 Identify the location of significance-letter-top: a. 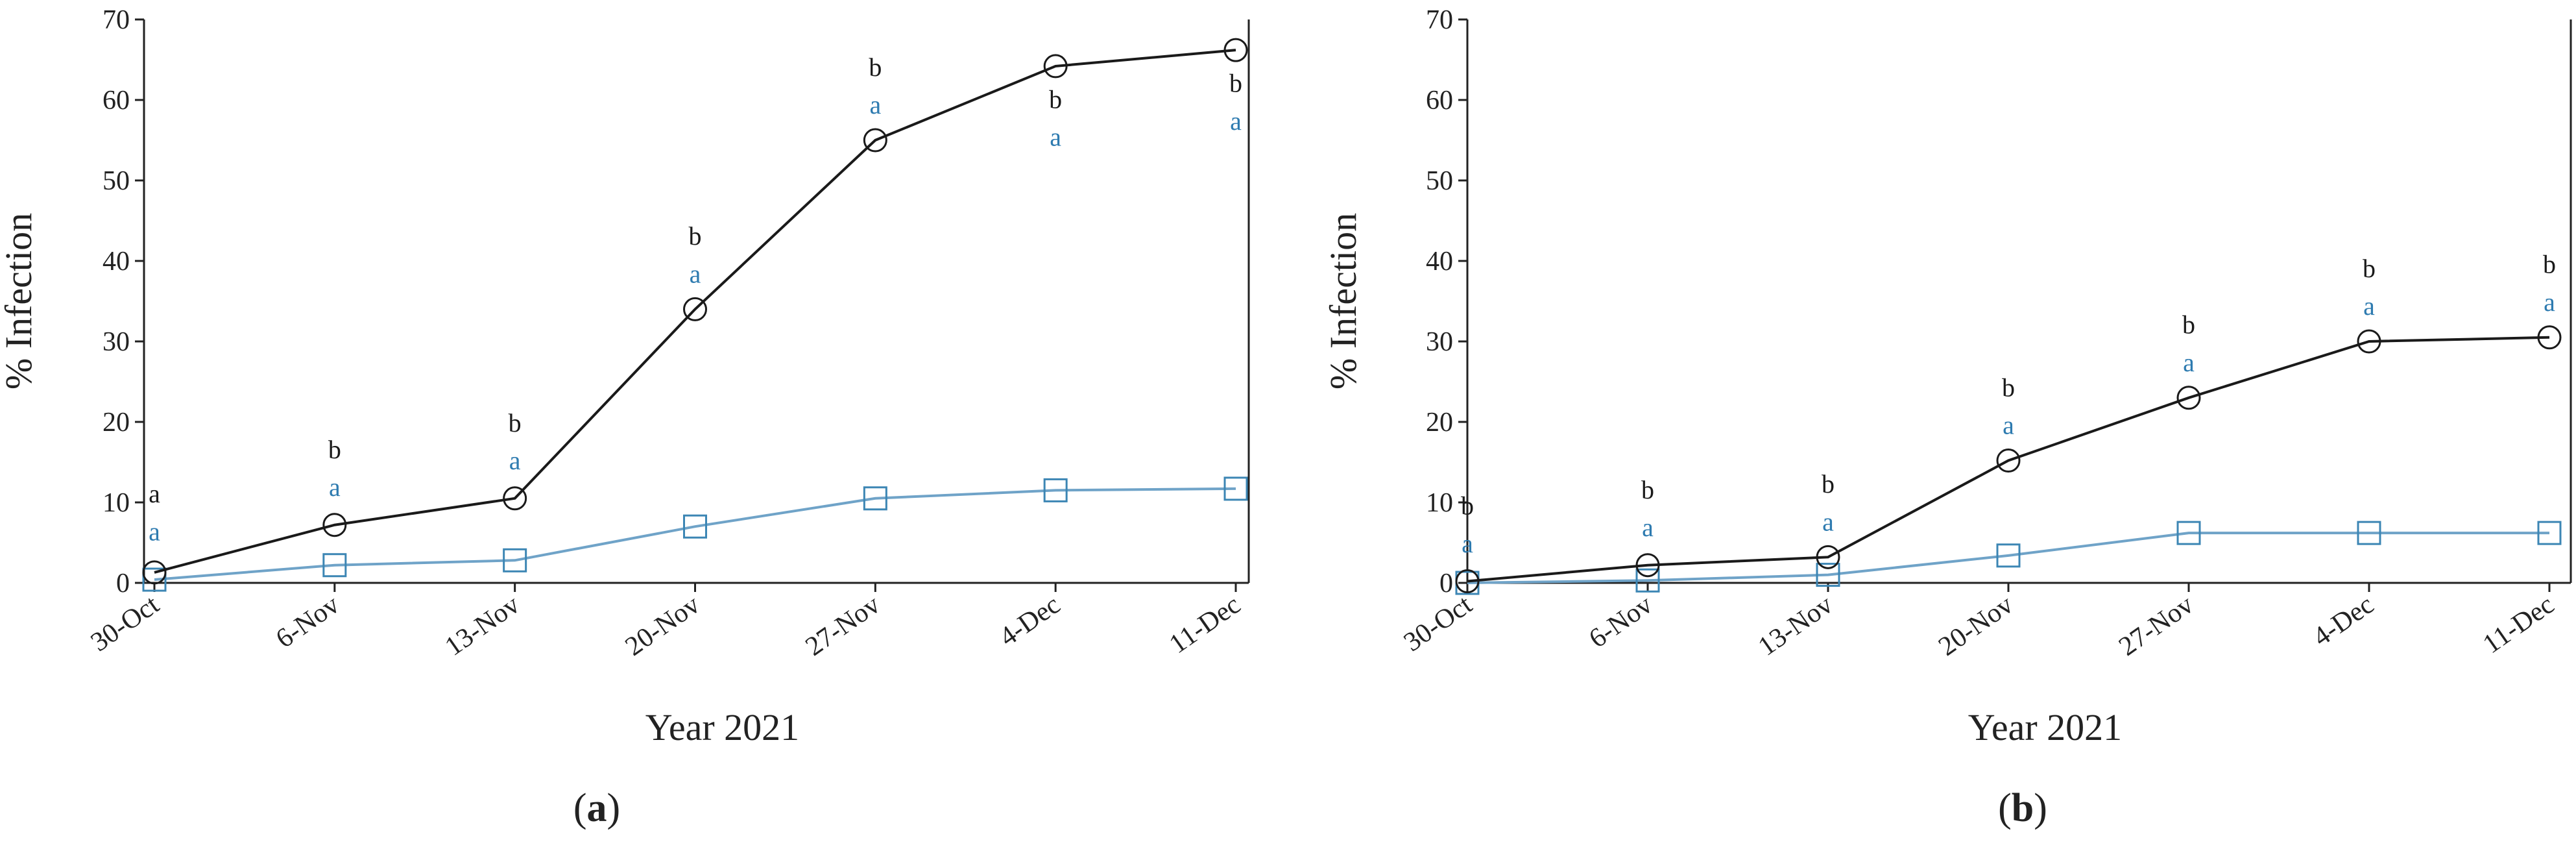
(154, 494).